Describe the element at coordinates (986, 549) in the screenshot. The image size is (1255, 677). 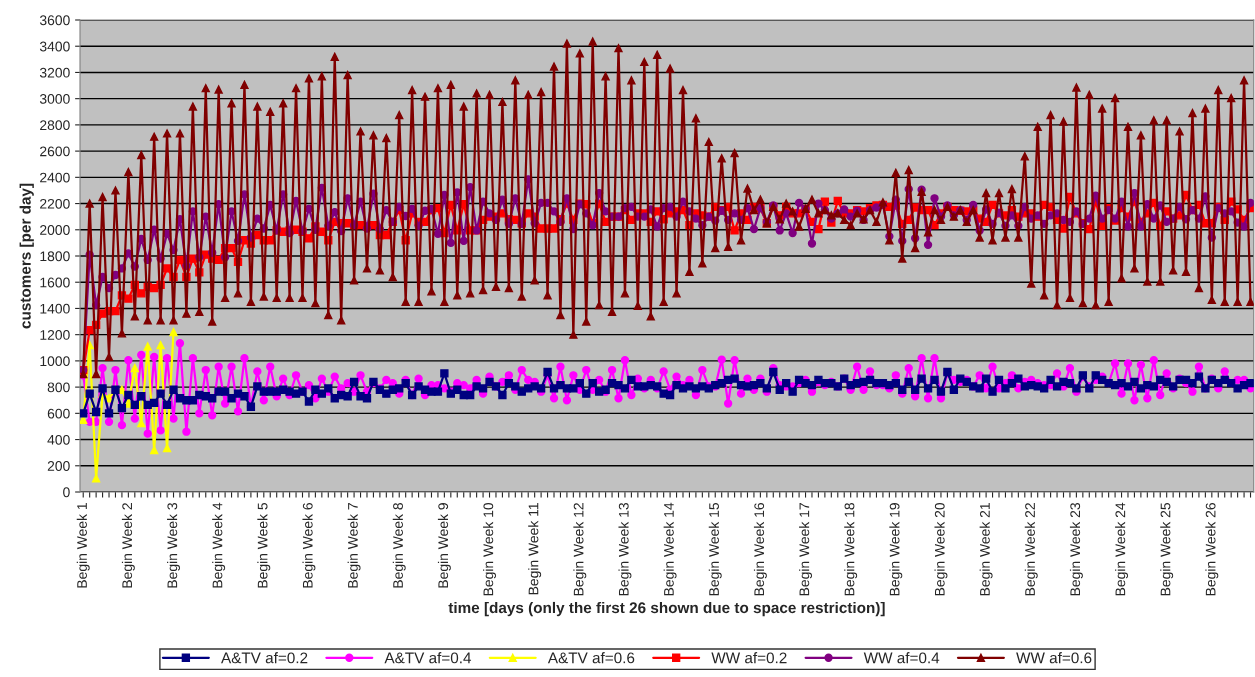
I see `x-tick-label: Begin Week 21` at that location.